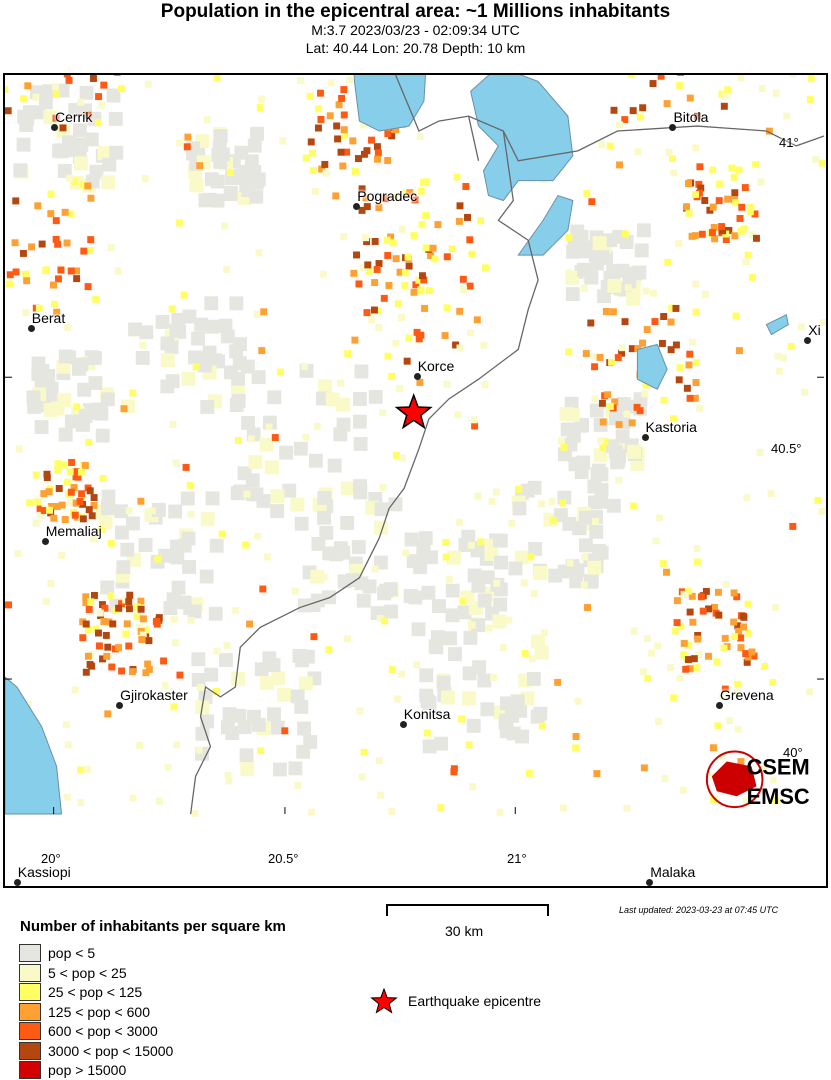  I want to click on city-label: Memaliaj, so click(73, 530).